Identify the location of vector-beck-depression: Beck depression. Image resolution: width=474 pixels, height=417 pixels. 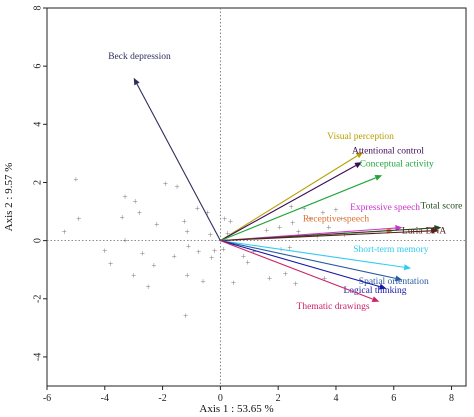
(164, 146).